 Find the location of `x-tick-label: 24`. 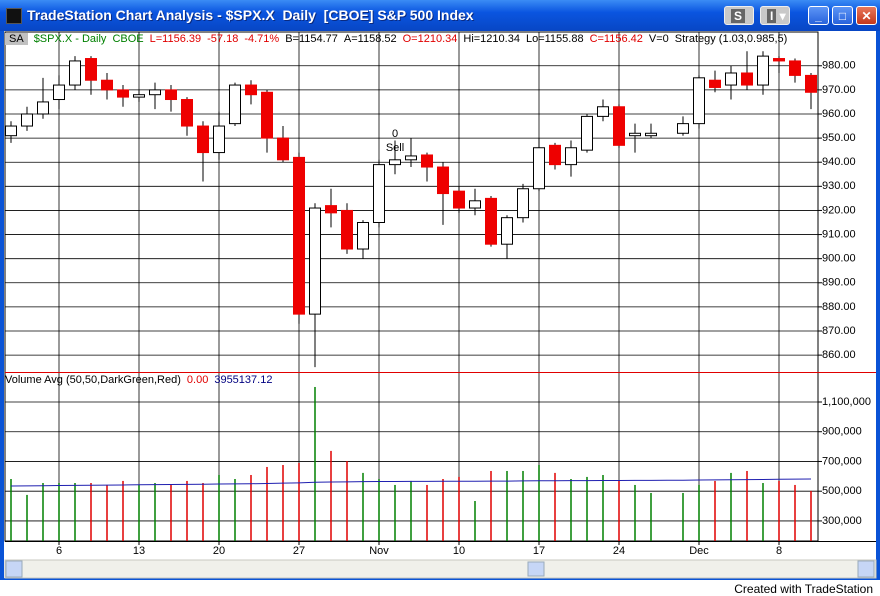

x-tick-label: 24 is located at coordinates (619, 551).